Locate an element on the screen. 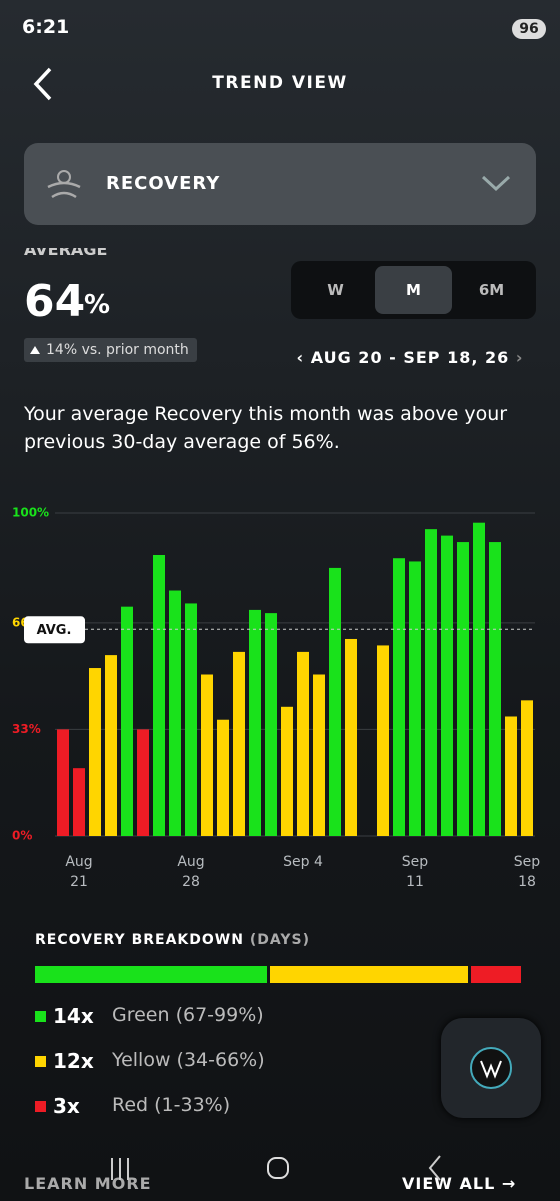 This screenshot has height=1201, width=560. date-range-text: AUG 20 - SEP 18, 26 is located at coordinates (410, 357).